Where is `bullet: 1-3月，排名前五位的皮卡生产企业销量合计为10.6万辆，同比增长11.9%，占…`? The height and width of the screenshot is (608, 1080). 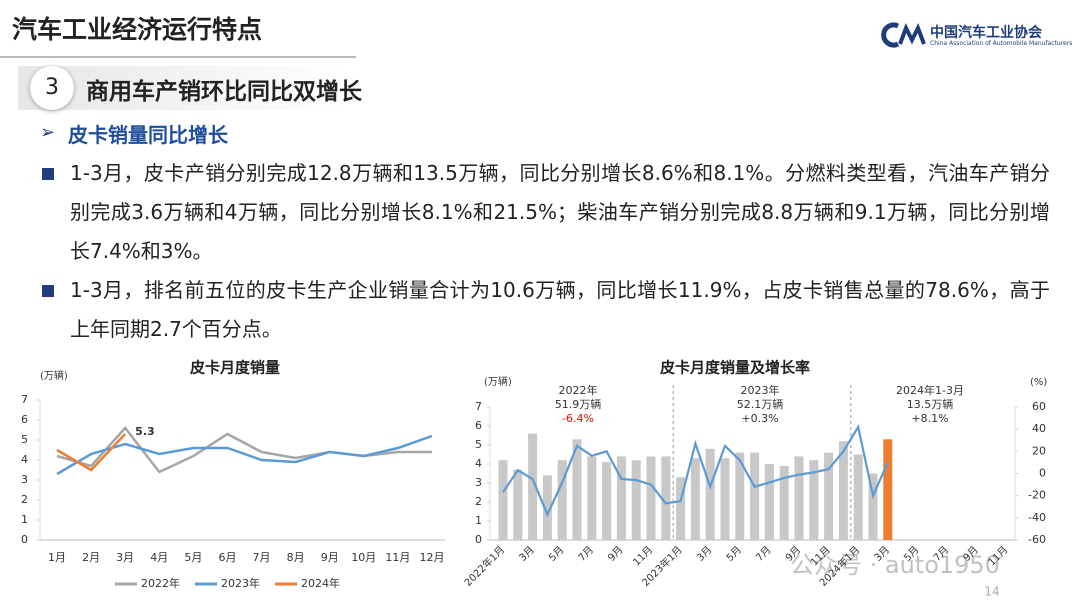 bullet: 1-3月，排名前五位的皮卡生产企业销量合计为10.6万辆，同比增长11.9%，占… is located at coordinates (545, 310).